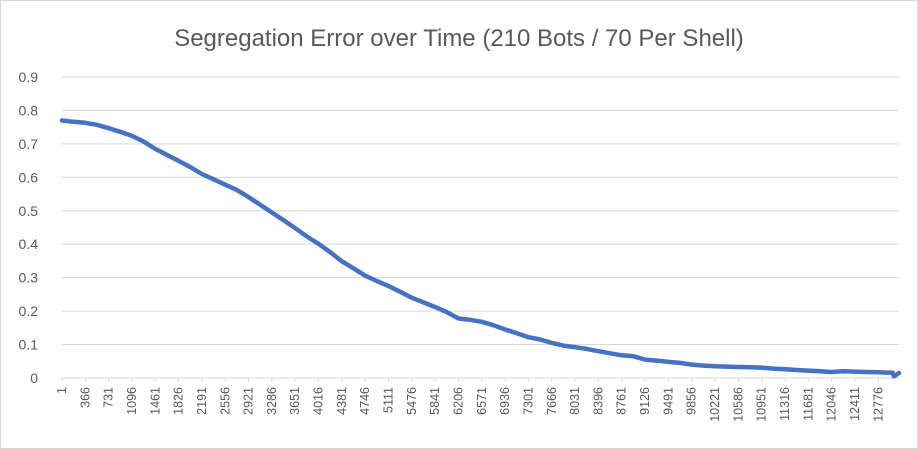 The image size is (918, 449). What do you see at coordinates (668, 401) in the screenshot?
I see `x-tick-label: 9491` at bounding box center [668, 401].